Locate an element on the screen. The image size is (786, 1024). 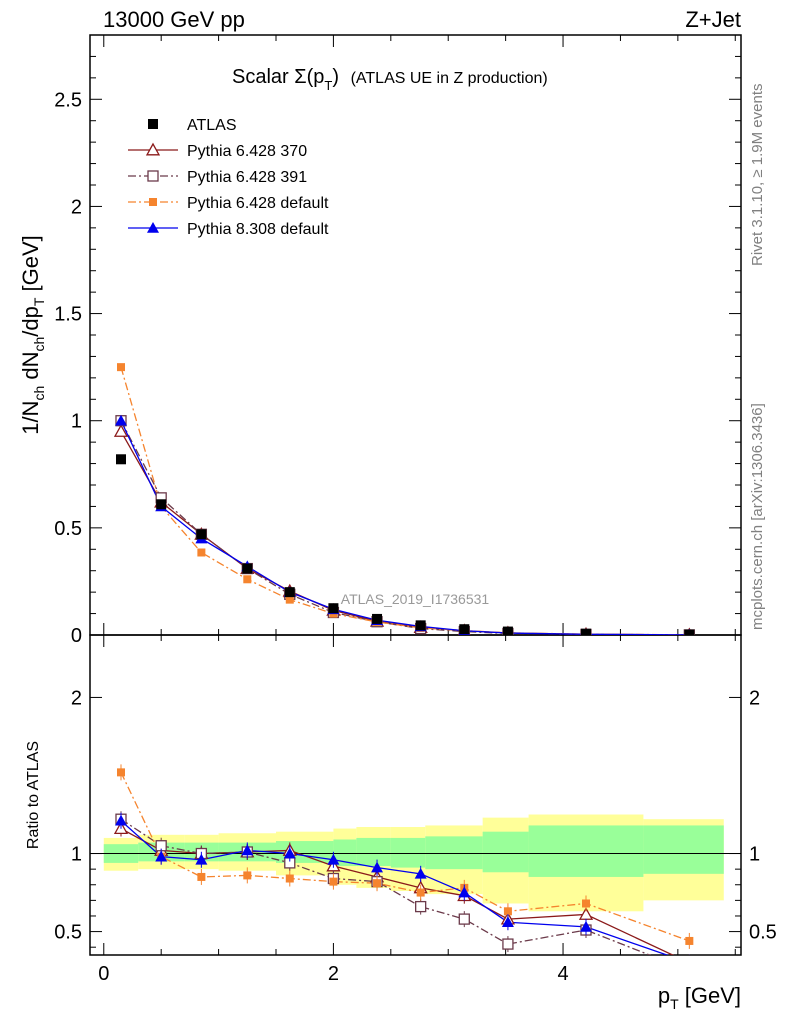
y-tick-label-ratio: 0.5 is located at coordinates (68, 933).